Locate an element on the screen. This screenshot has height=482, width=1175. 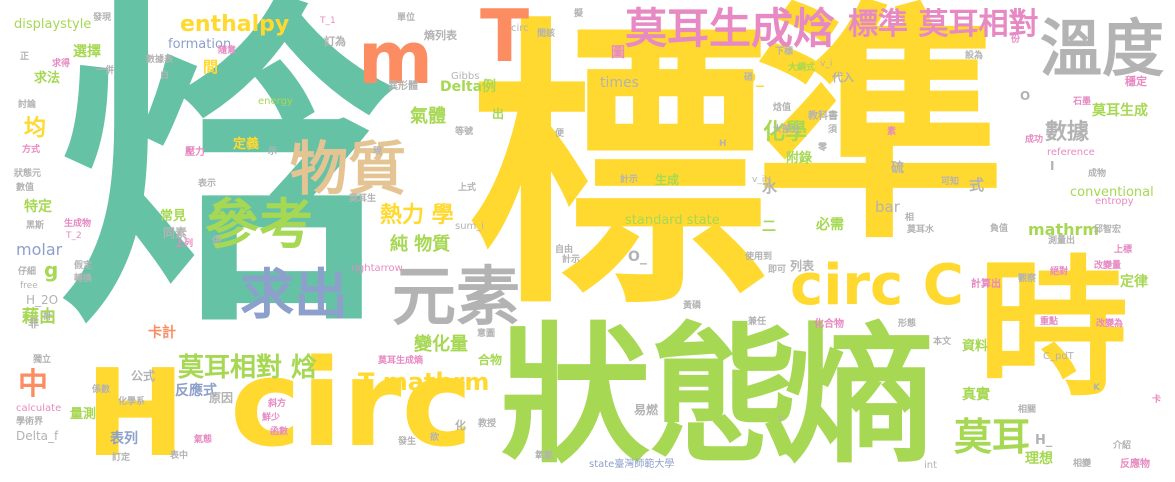
word: 準 is located at coordinates (880, 136).